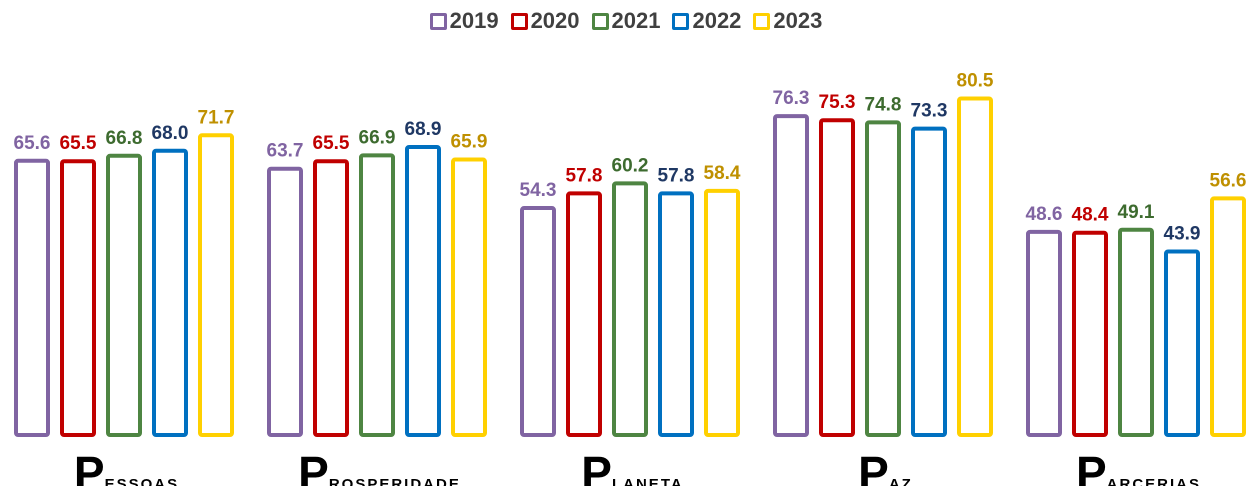 This screenshot has width=1252, height=486. I want to click on value-label: 56.6, so click(1228, 180).